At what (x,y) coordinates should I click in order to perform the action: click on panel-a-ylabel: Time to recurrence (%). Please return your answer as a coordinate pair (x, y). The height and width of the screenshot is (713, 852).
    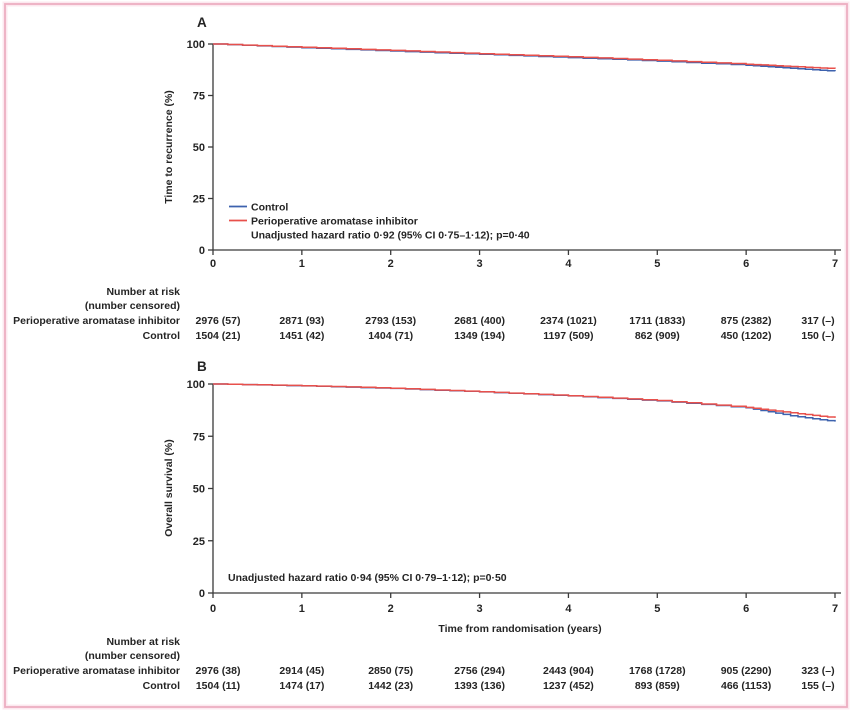
    Looking at the image, I should click on (169, 147).